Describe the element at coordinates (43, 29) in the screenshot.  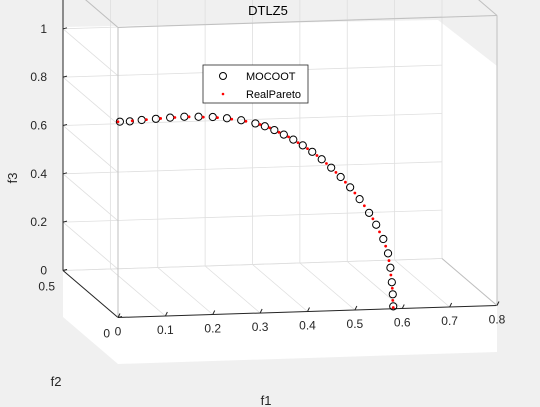
I see `z-tick-label: 1` at that location.